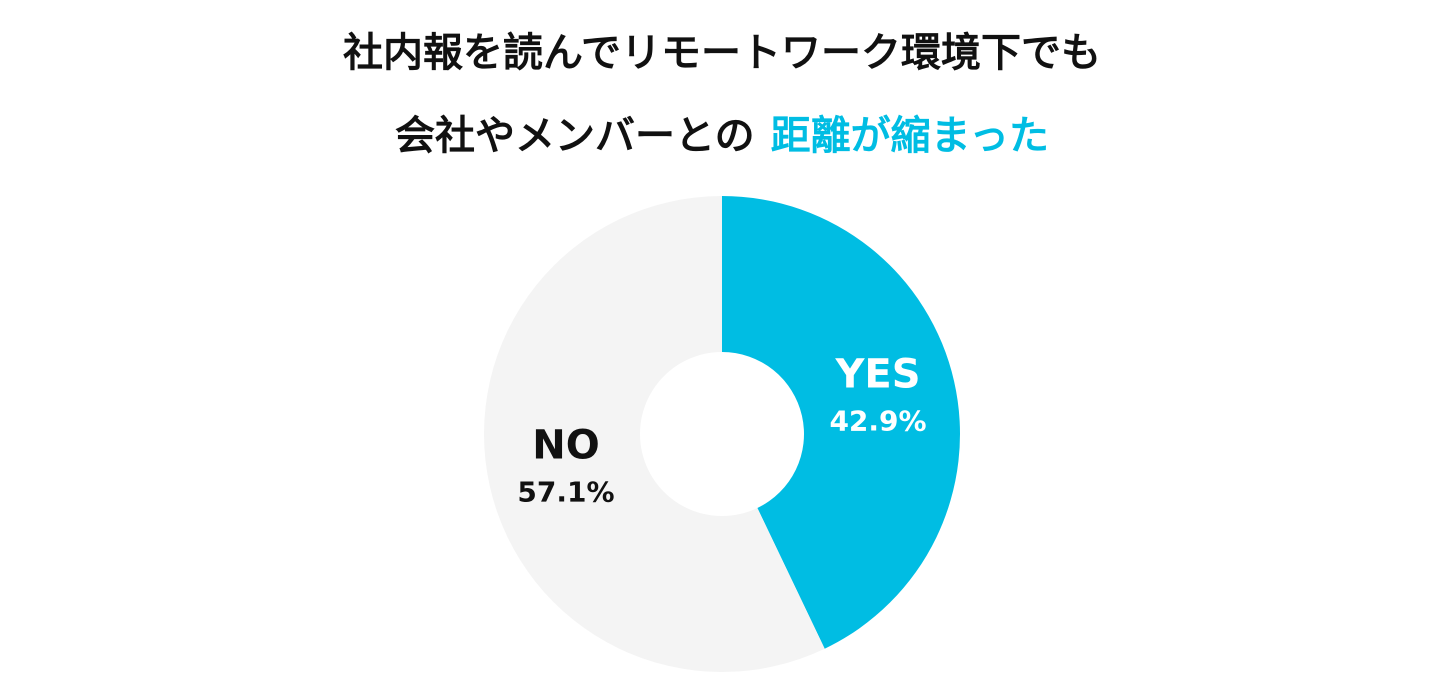 This screenshot has width=1440, height=700. What do you see at coordinates (575, 136) in the screenshot?
I see `title-part: 会社やメンバーとの` at bounding box center [575, 136].